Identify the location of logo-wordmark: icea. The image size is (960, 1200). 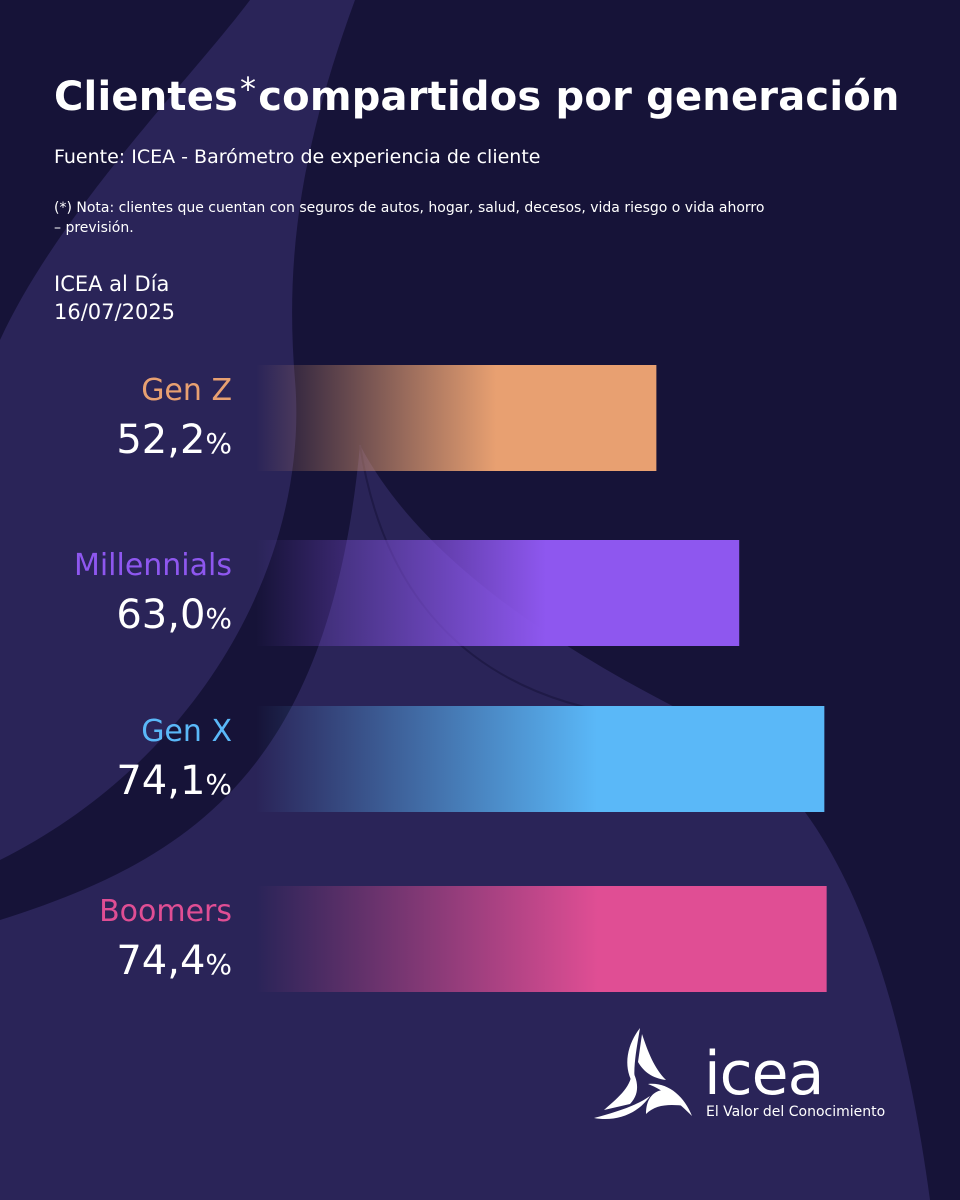
(764, 1074).